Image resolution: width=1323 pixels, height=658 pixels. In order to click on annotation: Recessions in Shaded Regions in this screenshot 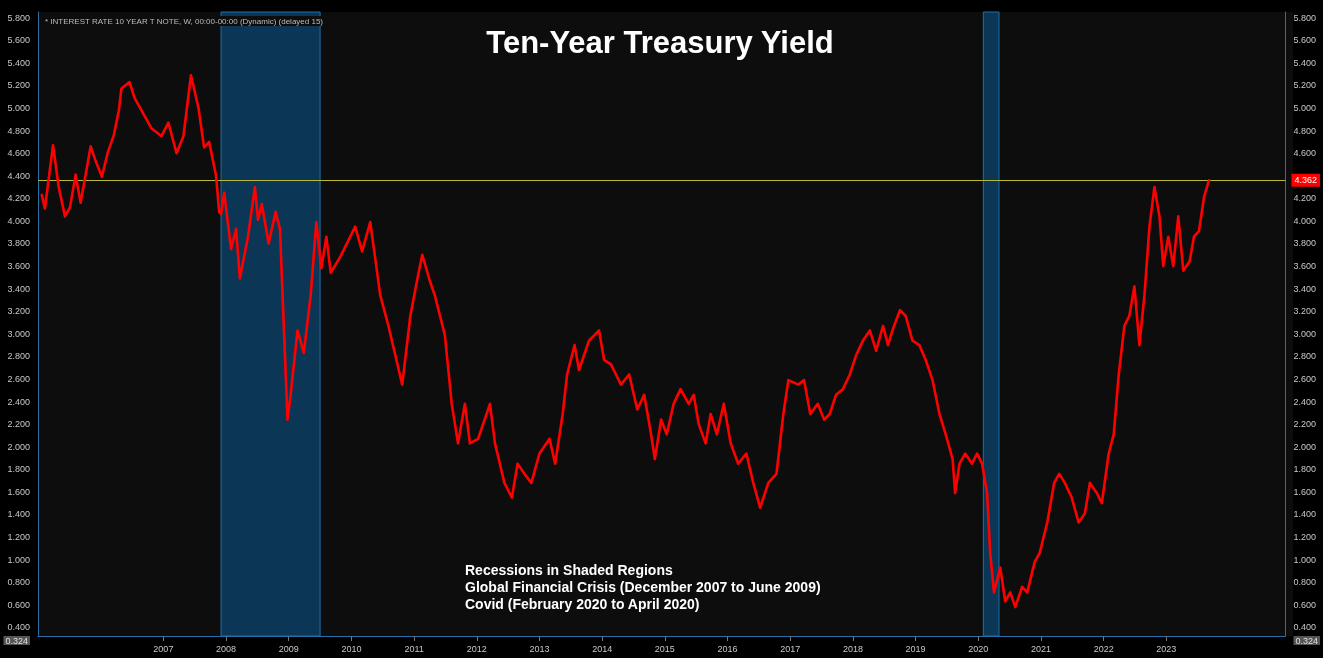, I will do `click(569, 570)`.